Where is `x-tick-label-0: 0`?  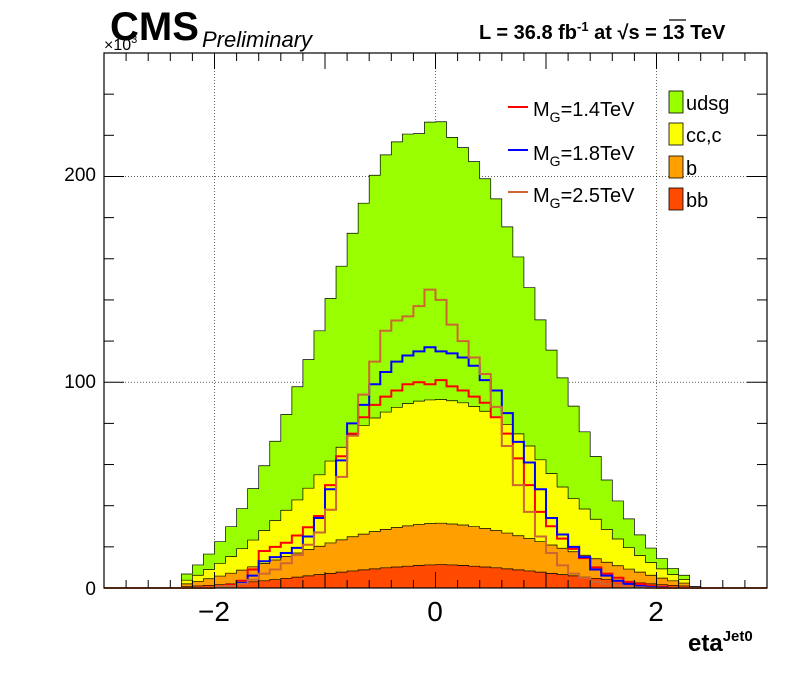
x-tick-label-0: 0 is located at coordinates (435, 611).